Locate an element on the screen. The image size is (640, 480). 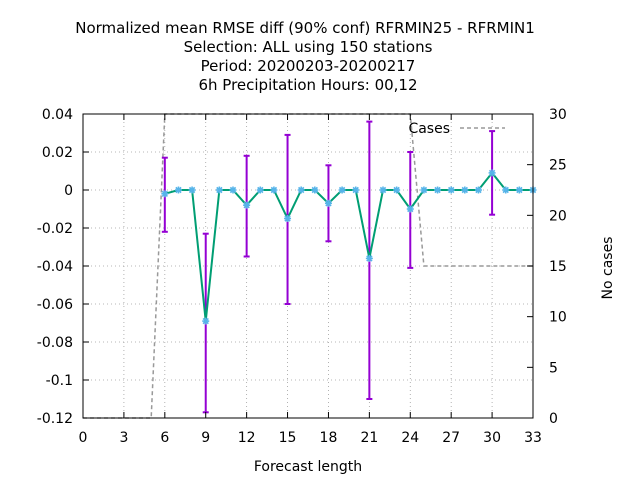
y2-tick-label: 10 is located at coordinates (558, 318).